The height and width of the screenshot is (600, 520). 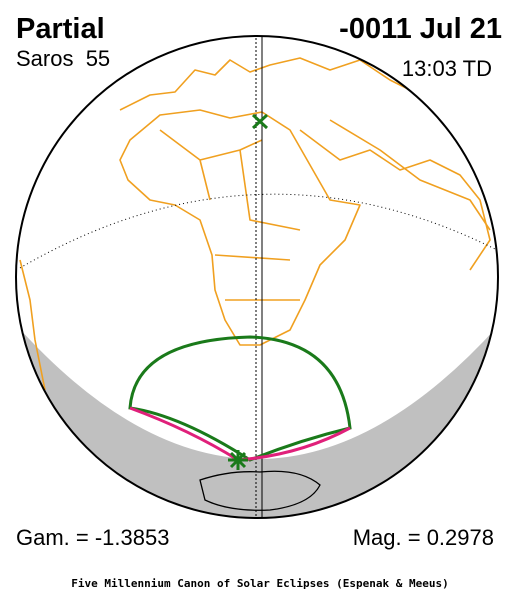 I want to click on asia-coast, so click(x=395, y=200).